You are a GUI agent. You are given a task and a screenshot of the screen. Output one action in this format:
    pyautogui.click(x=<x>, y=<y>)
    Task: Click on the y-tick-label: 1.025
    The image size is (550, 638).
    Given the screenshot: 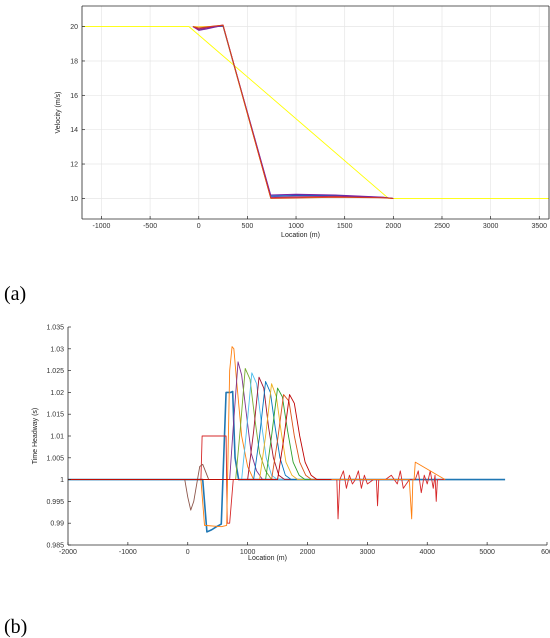 What is the action you would take?
    pyautogui.click(x=55, y=371)
    